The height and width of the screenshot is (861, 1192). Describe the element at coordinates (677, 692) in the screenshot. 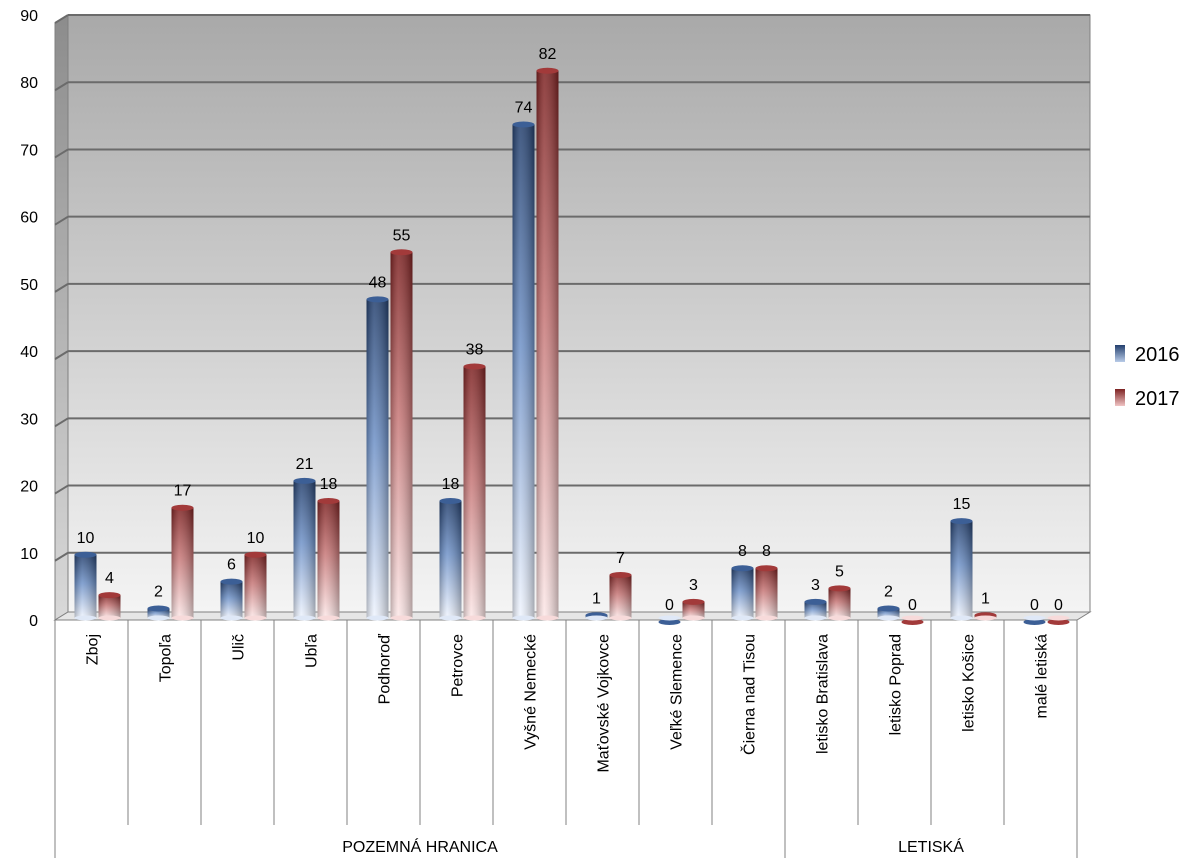

I see `category-label: Veľké Slemence` at that location.